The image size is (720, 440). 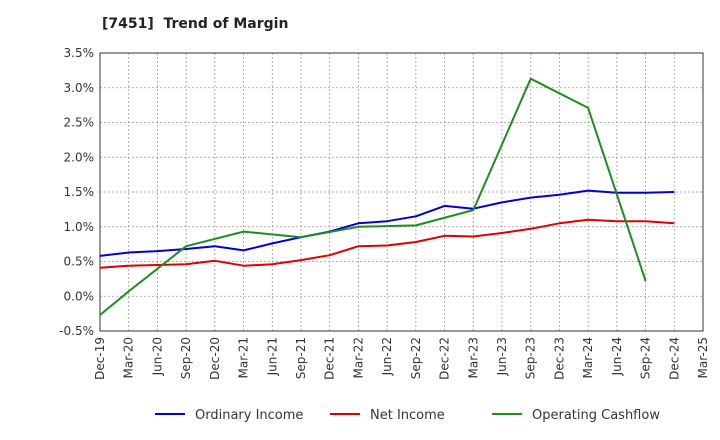 I want to click on y-tick-label: 0.5%, so click(x=79, y=262).